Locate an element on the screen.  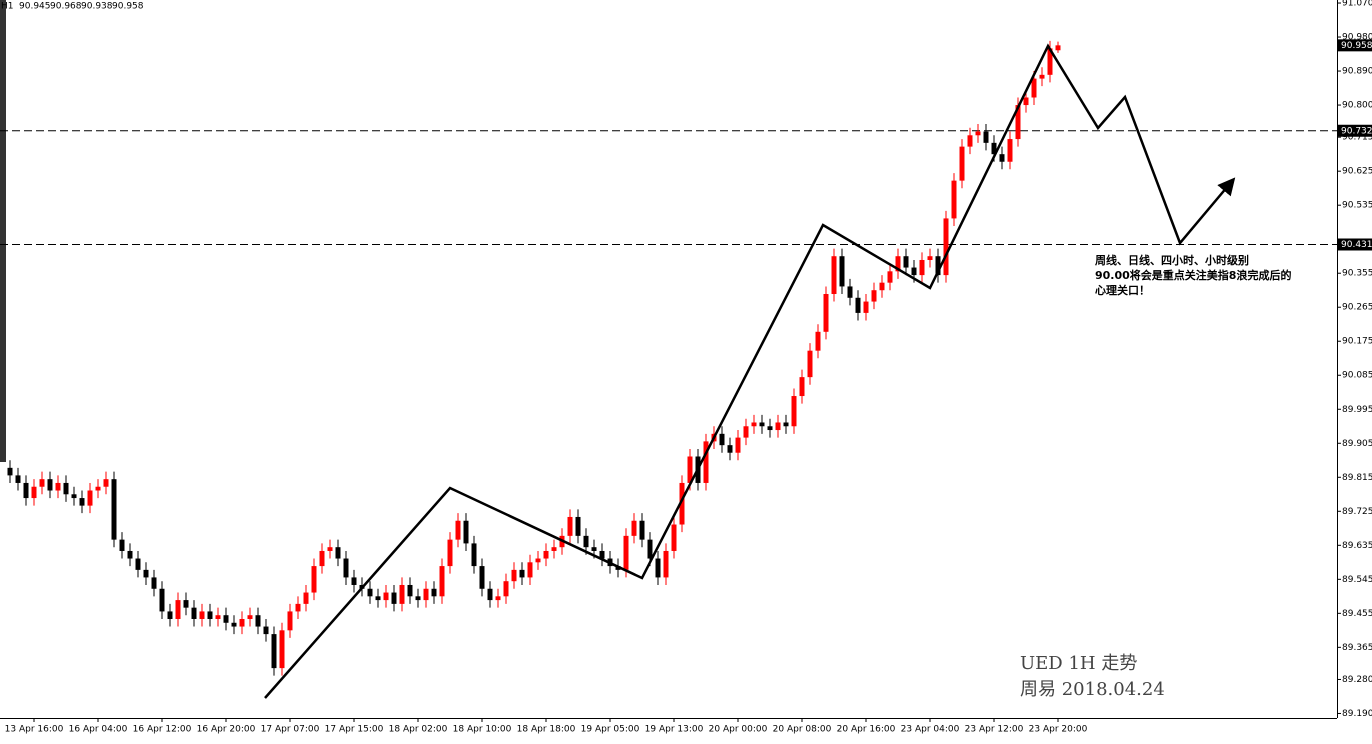
timeframe: H1 is located at coordinates (7, 7).